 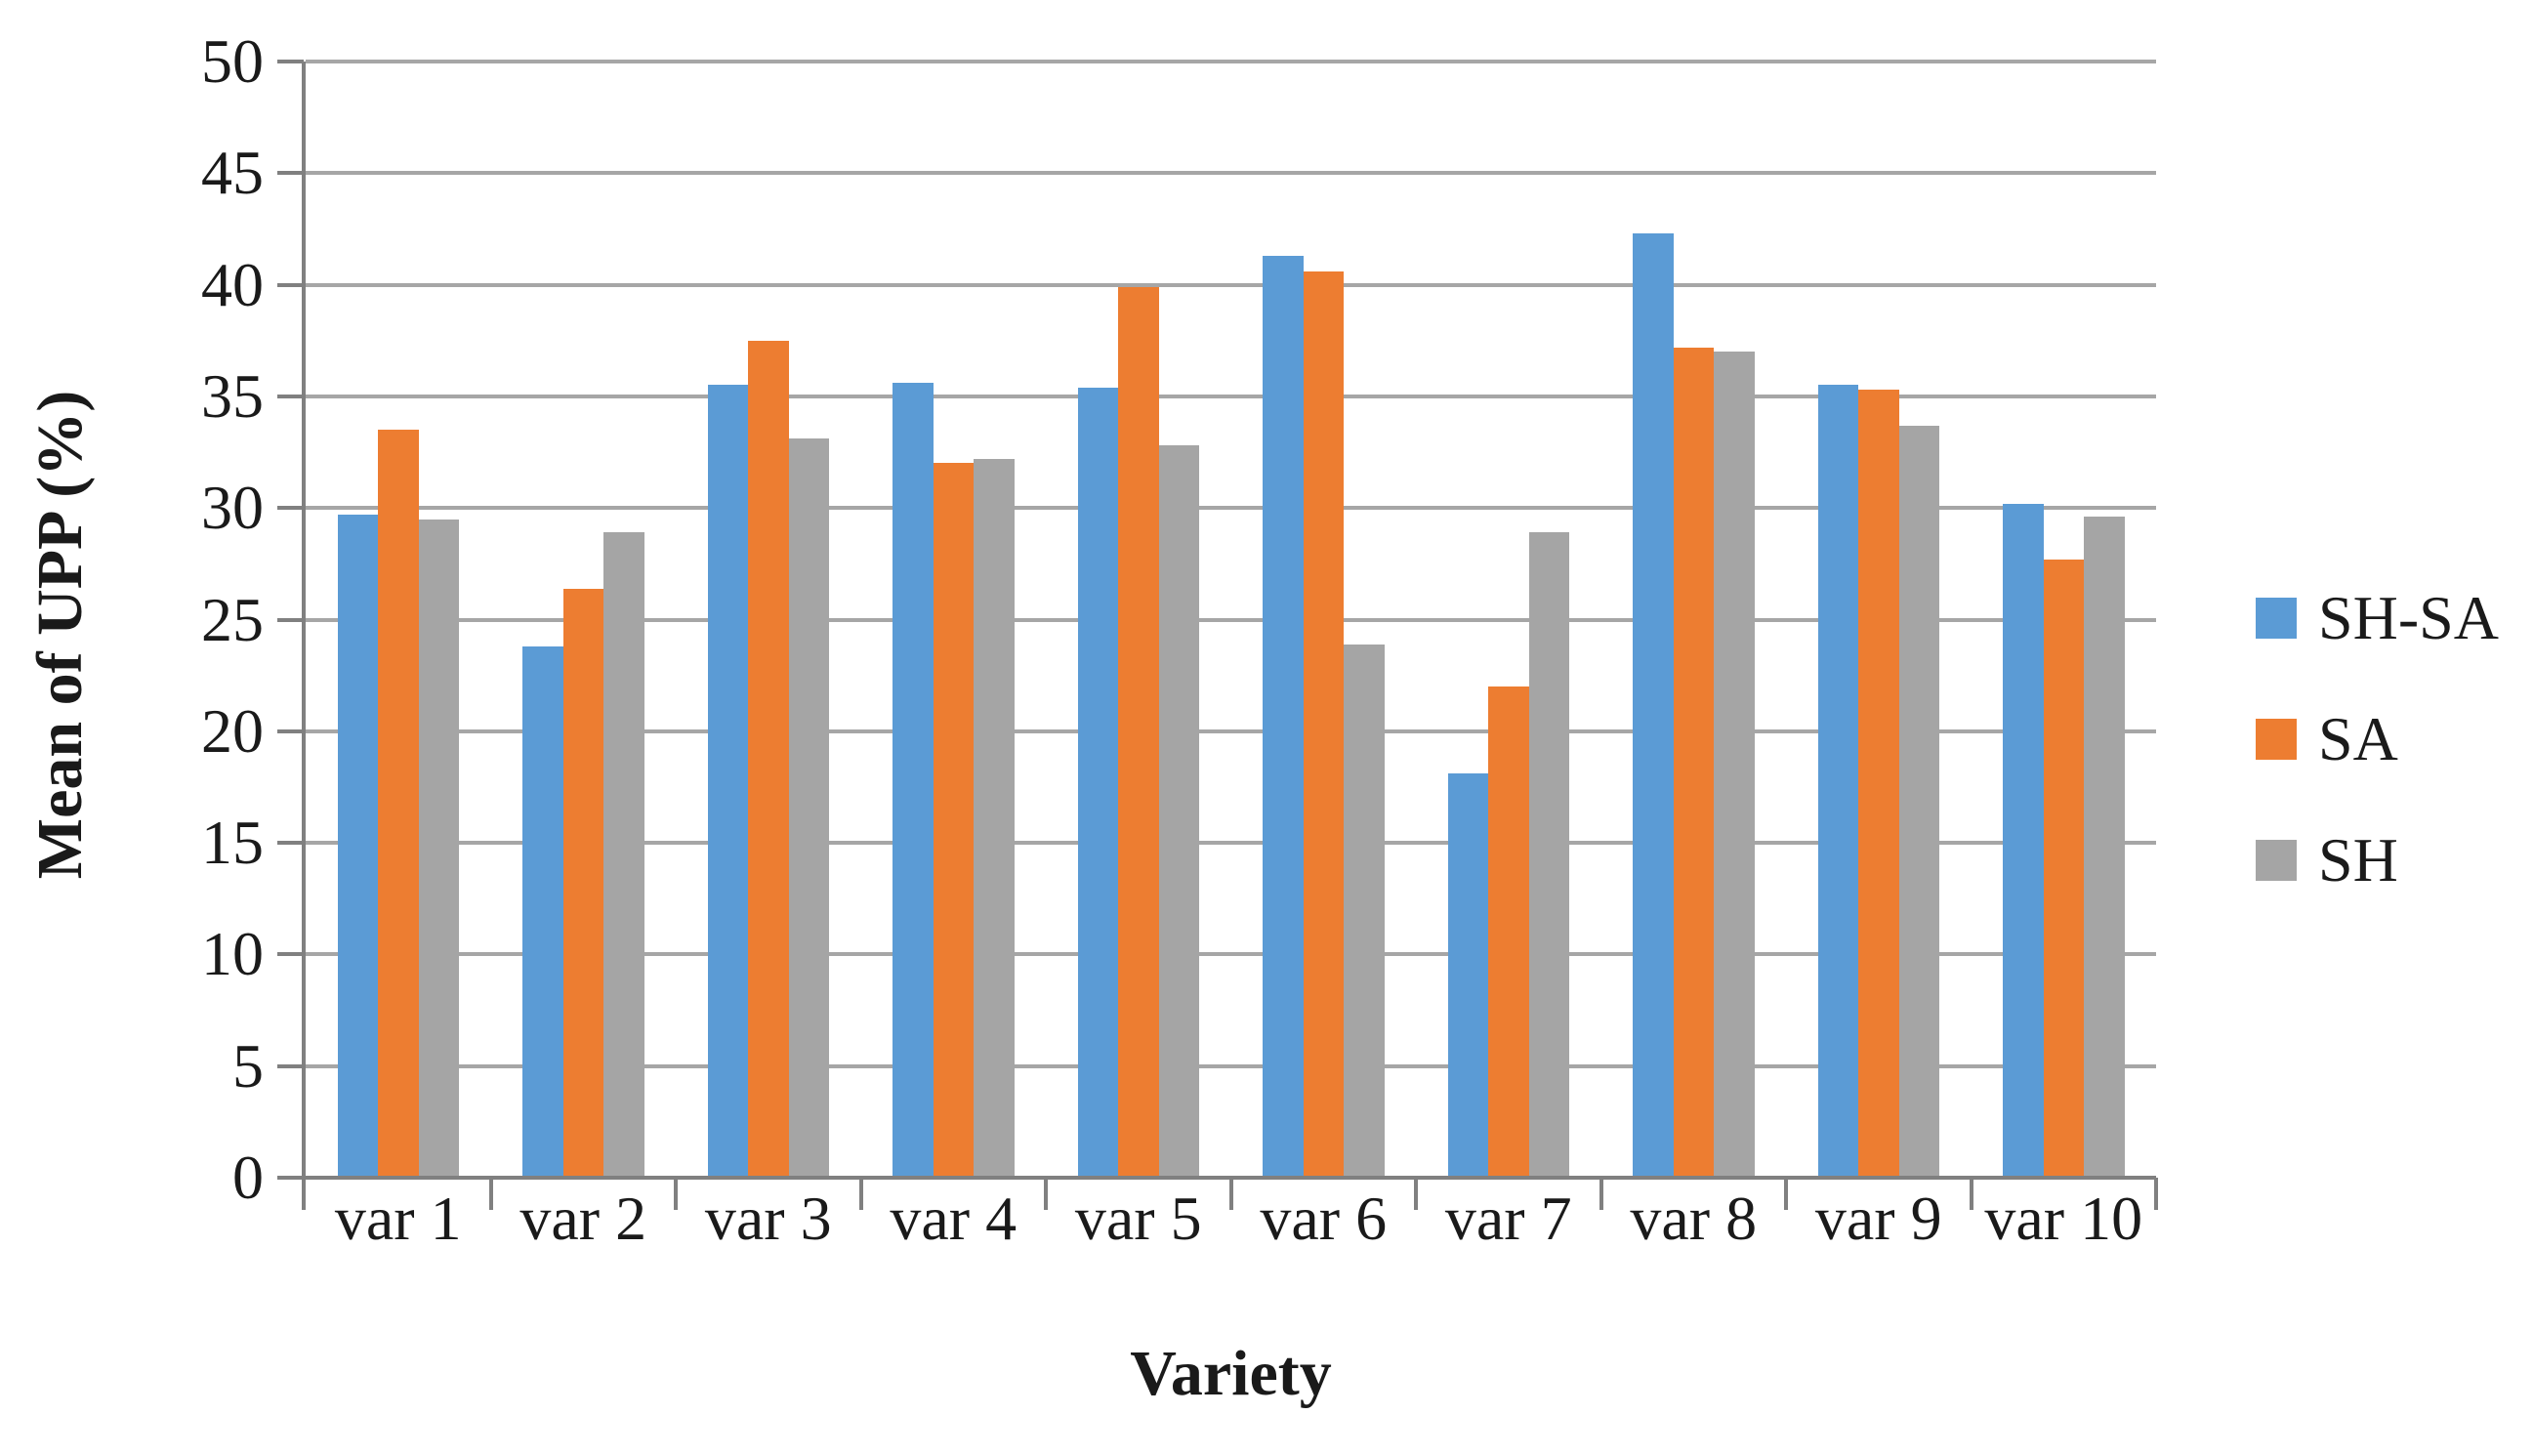 I want to click on bar-sh-var5, so click(x=1178, y=811).